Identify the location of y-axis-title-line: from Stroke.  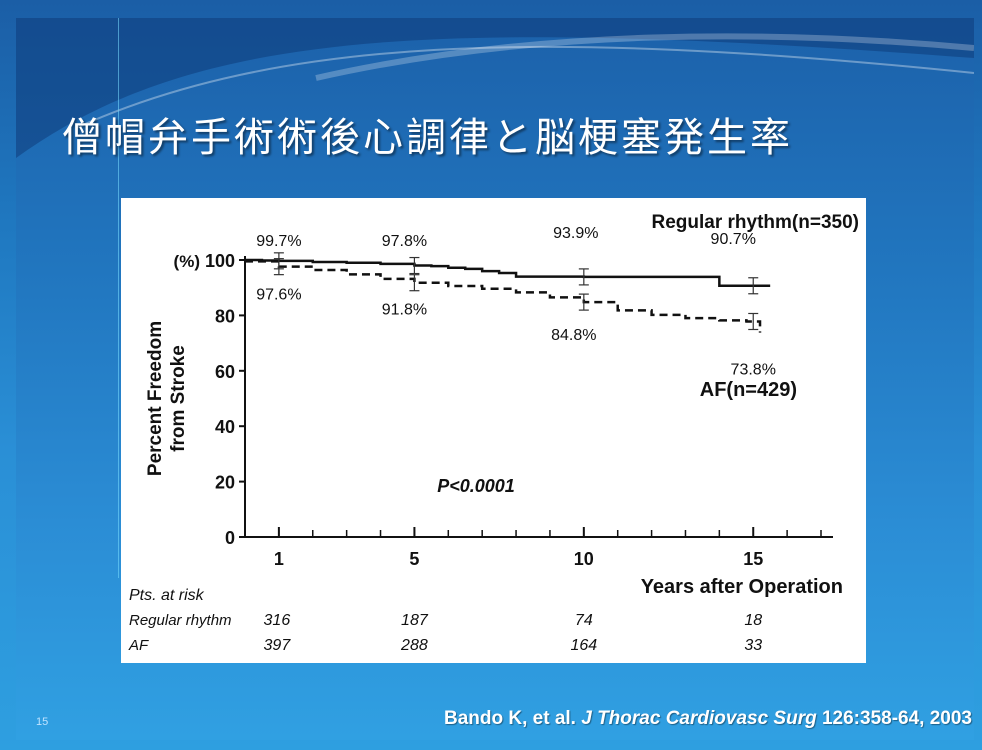
(178, 398).